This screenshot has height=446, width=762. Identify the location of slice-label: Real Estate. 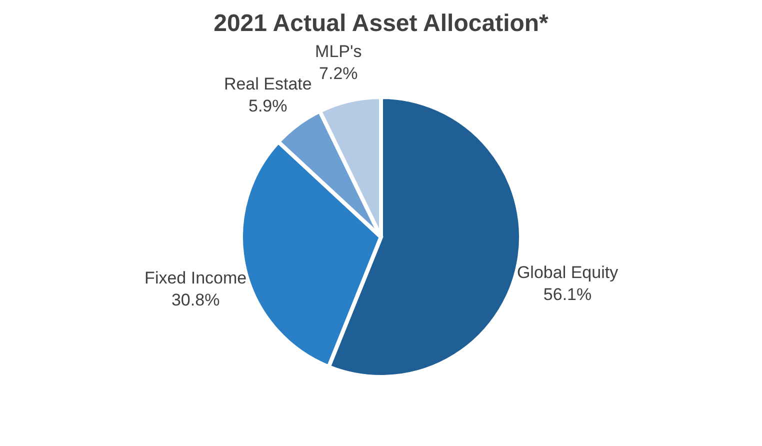
(268, 84).